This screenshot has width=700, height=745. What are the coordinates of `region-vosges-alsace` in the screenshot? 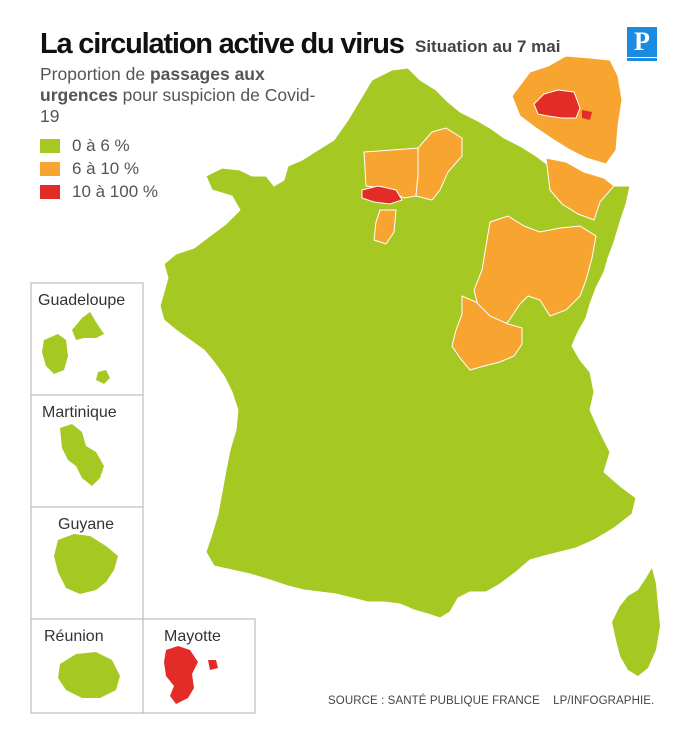 It's located at (580, 189).